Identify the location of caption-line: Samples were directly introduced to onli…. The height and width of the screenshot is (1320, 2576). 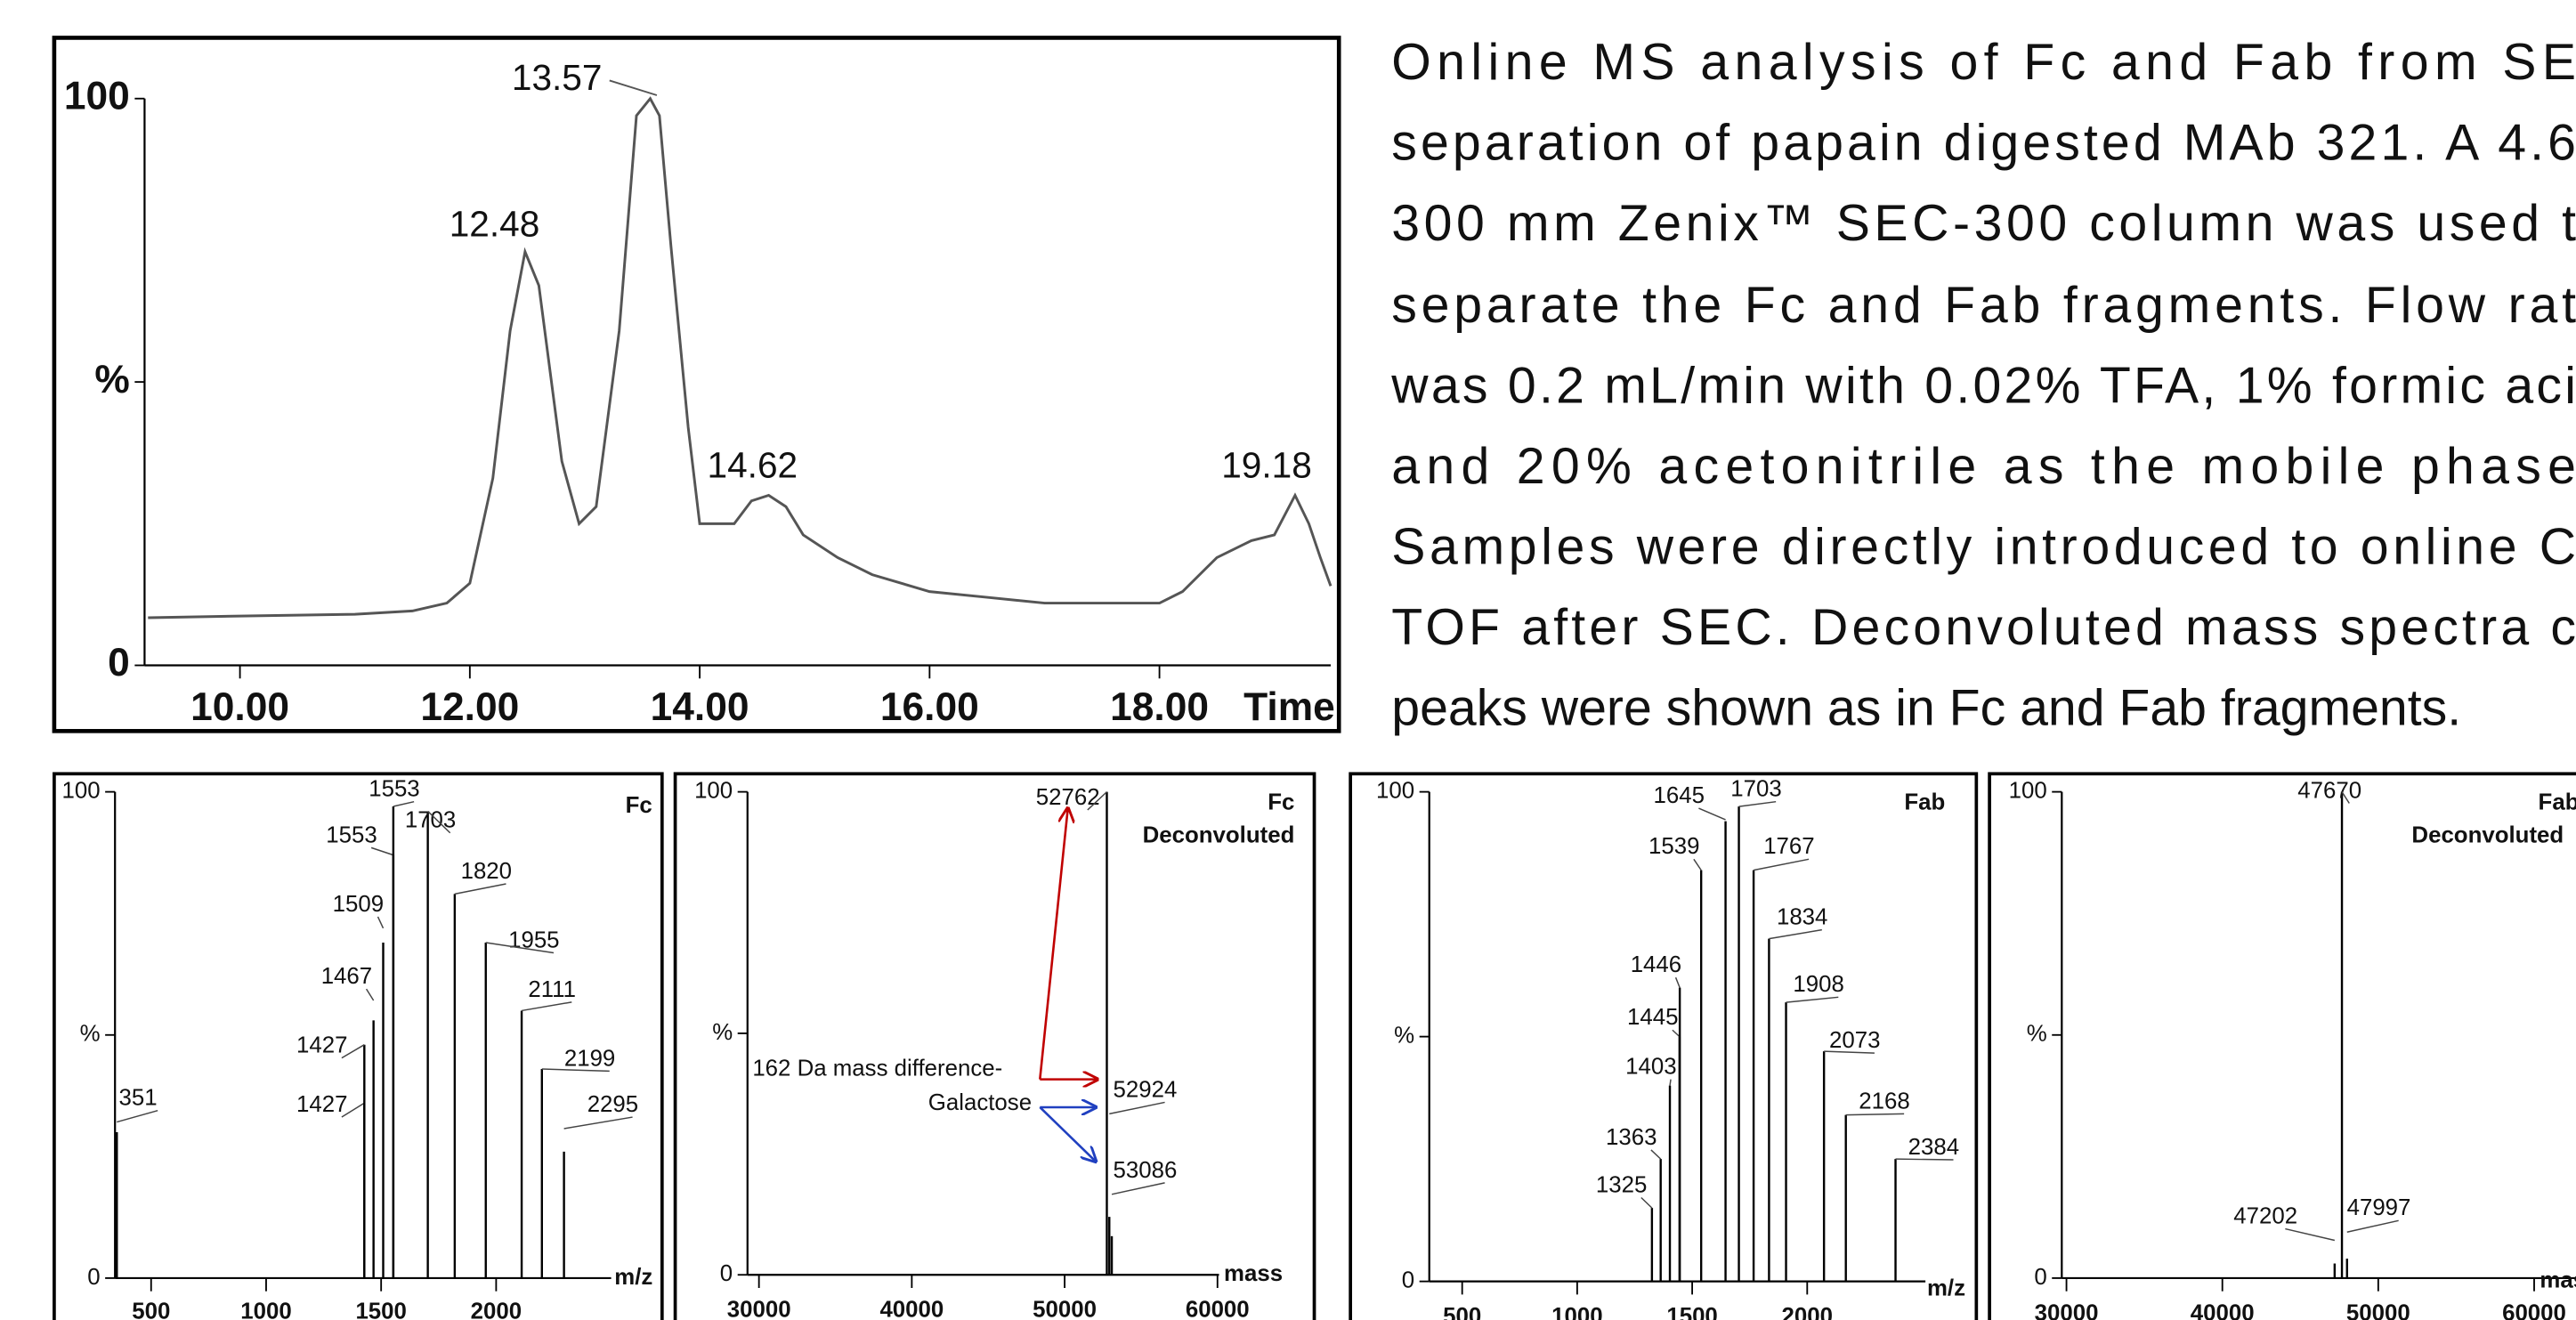
(1984, 547).